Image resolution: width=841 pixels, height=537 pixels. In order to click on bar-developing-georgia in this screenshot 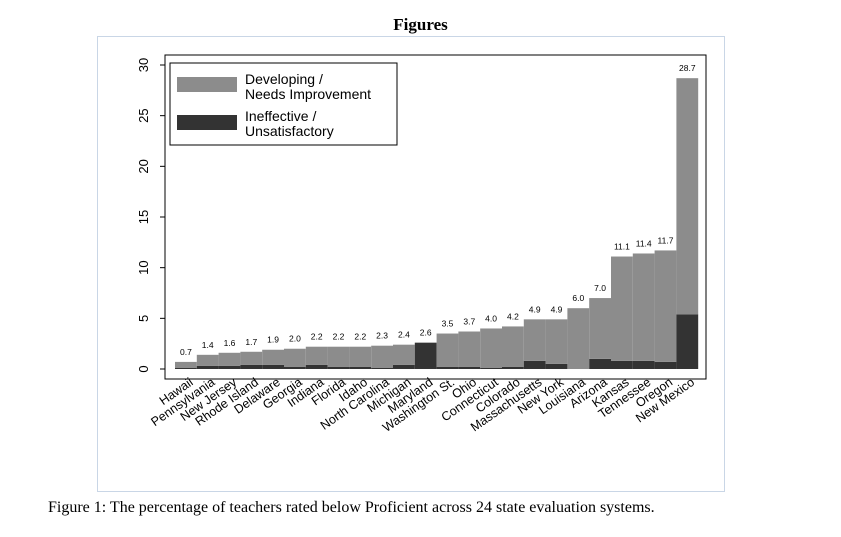, I will do `click(295, 357)`.